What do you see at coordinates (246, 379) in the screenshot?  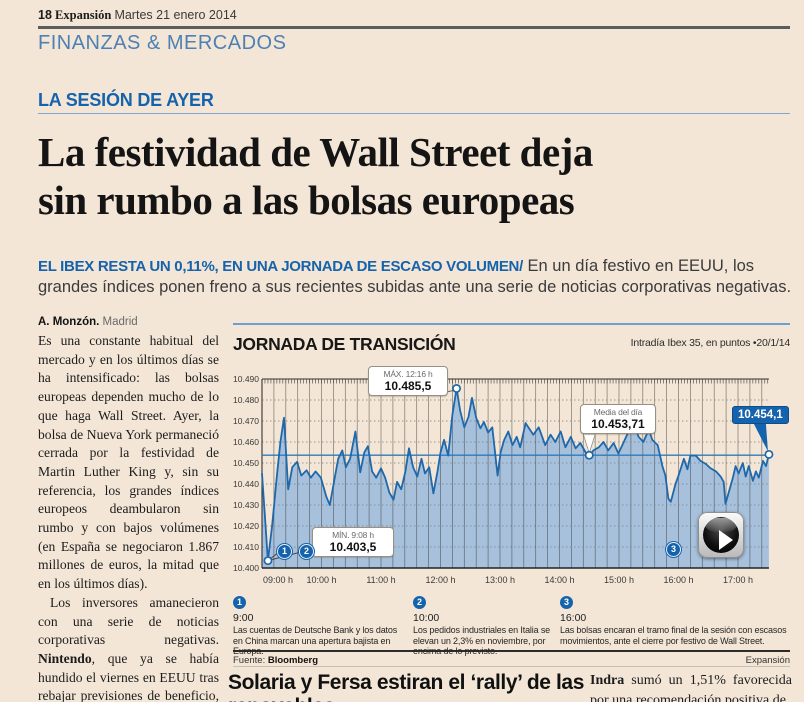 I see `svg-text: 10.490` at bounding box center [246, 379].